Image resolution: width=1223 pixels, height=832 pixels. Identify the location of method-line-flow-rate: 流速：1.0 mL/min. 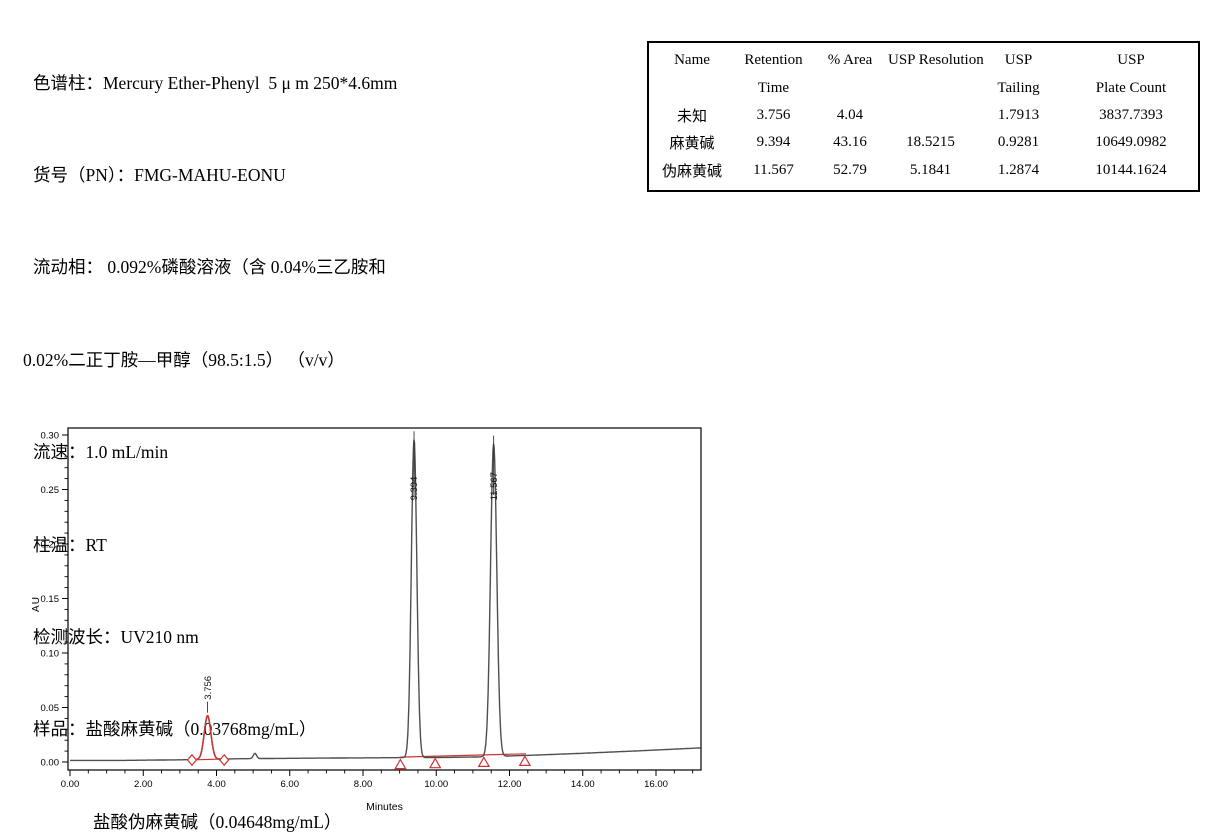
(101, 452).